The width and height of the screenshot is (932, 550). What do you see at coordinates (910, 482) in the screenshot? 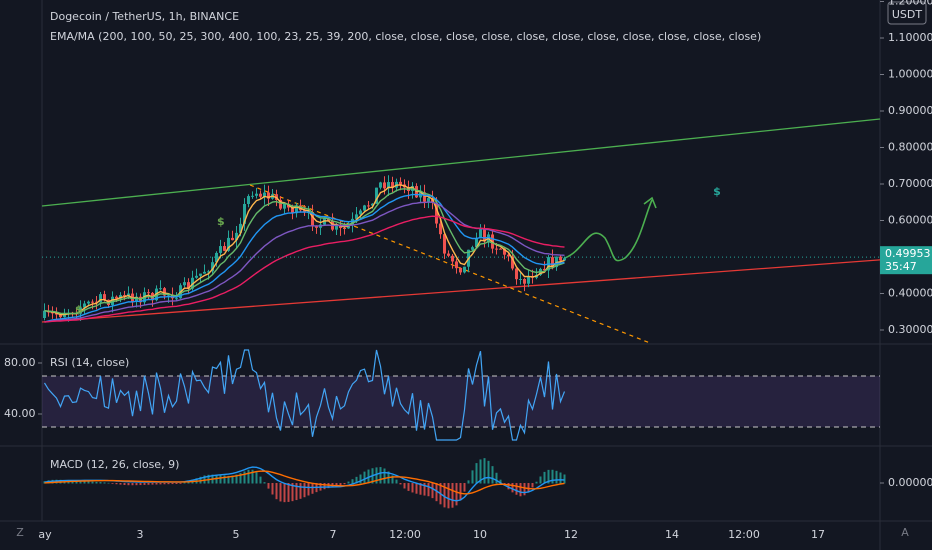
I see `macd-tick-label: 0.00000` at bounding box center [910, 482].